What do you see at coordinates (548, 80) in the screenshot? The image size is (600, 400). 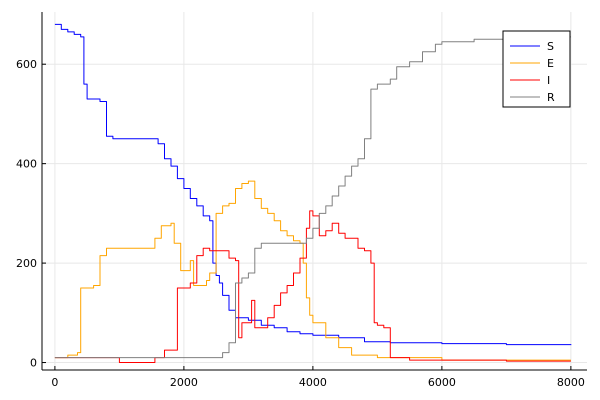 I see `legend-label-i: I` at bounding box center [548, 80].